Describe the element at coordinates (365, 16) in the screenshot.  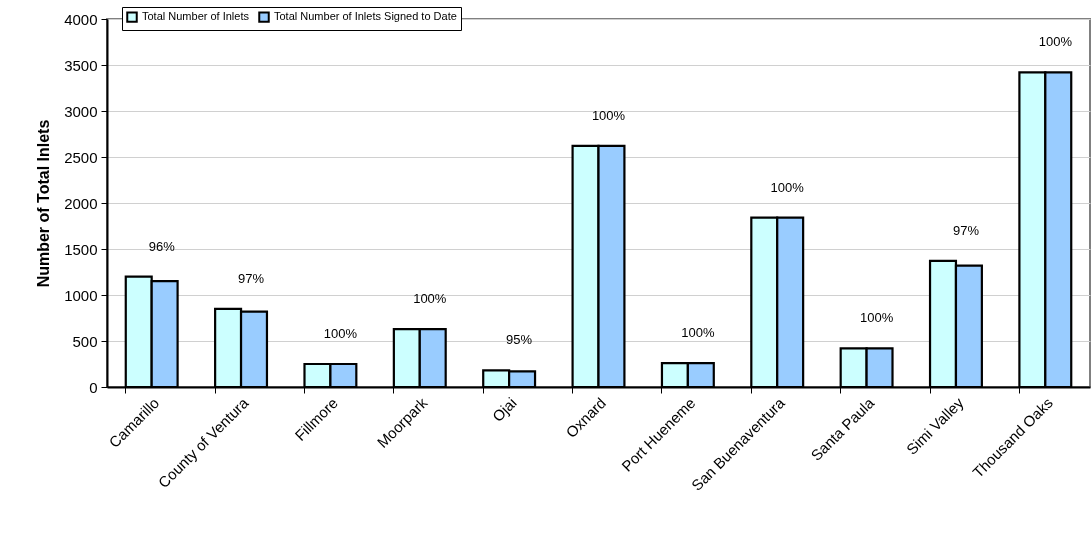
I see `legend-label: Total Number of Inlets Signed to Date` at that location.